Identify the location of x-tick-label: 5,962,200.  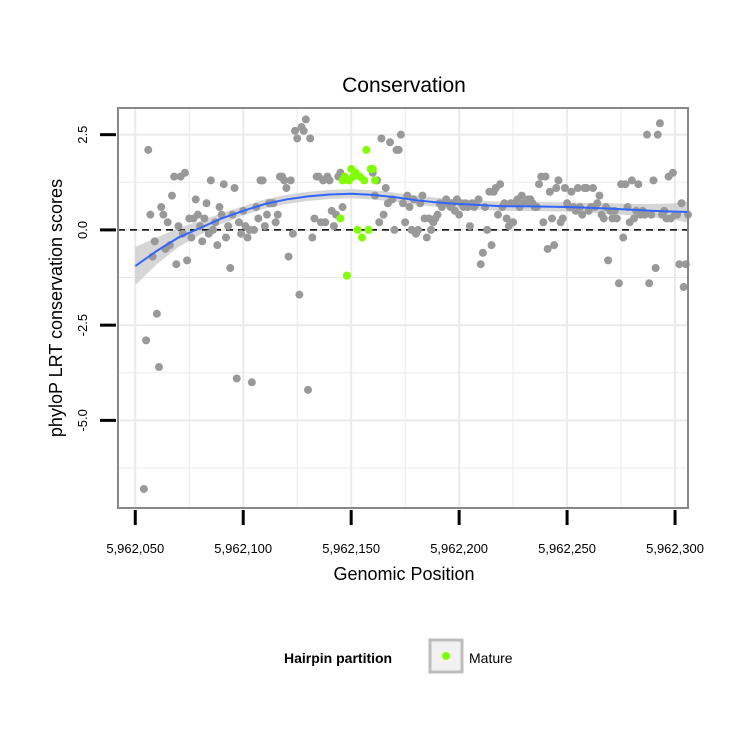
(459, 548).